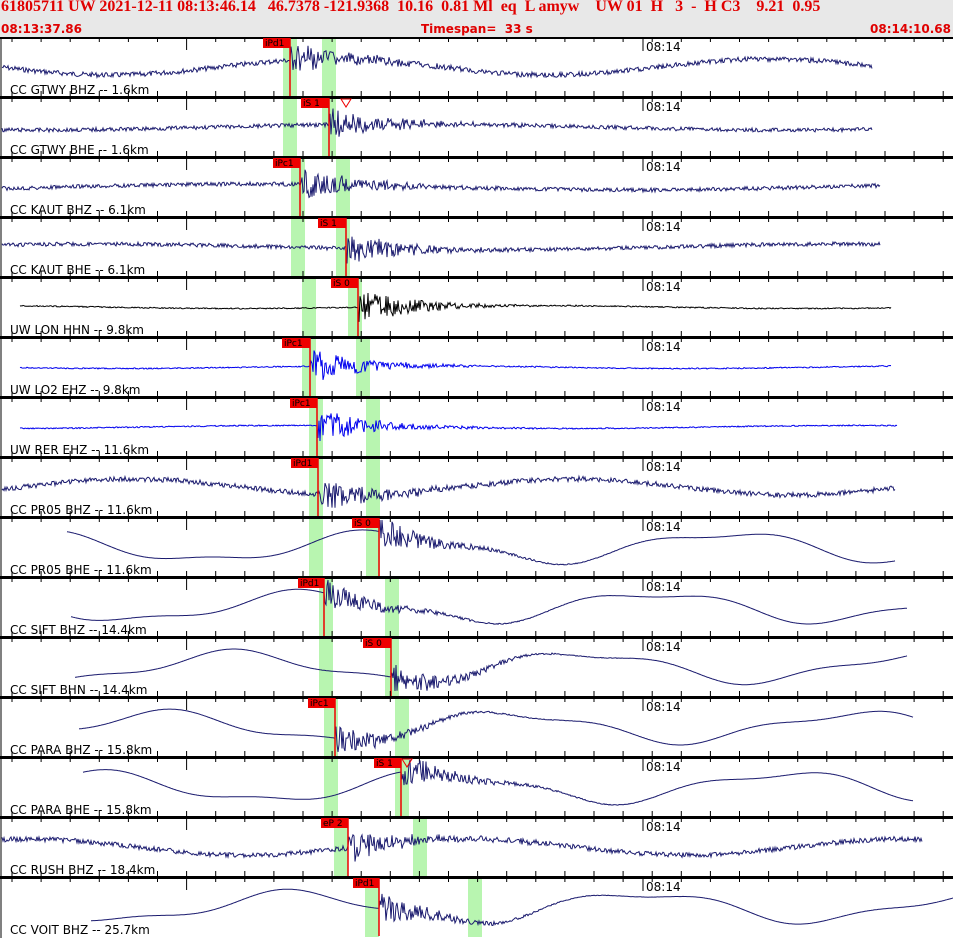  I want to click on channel-panel: 08:14 iS 0 CC SIFT BHN -- 14.4km, so click(476, 664).